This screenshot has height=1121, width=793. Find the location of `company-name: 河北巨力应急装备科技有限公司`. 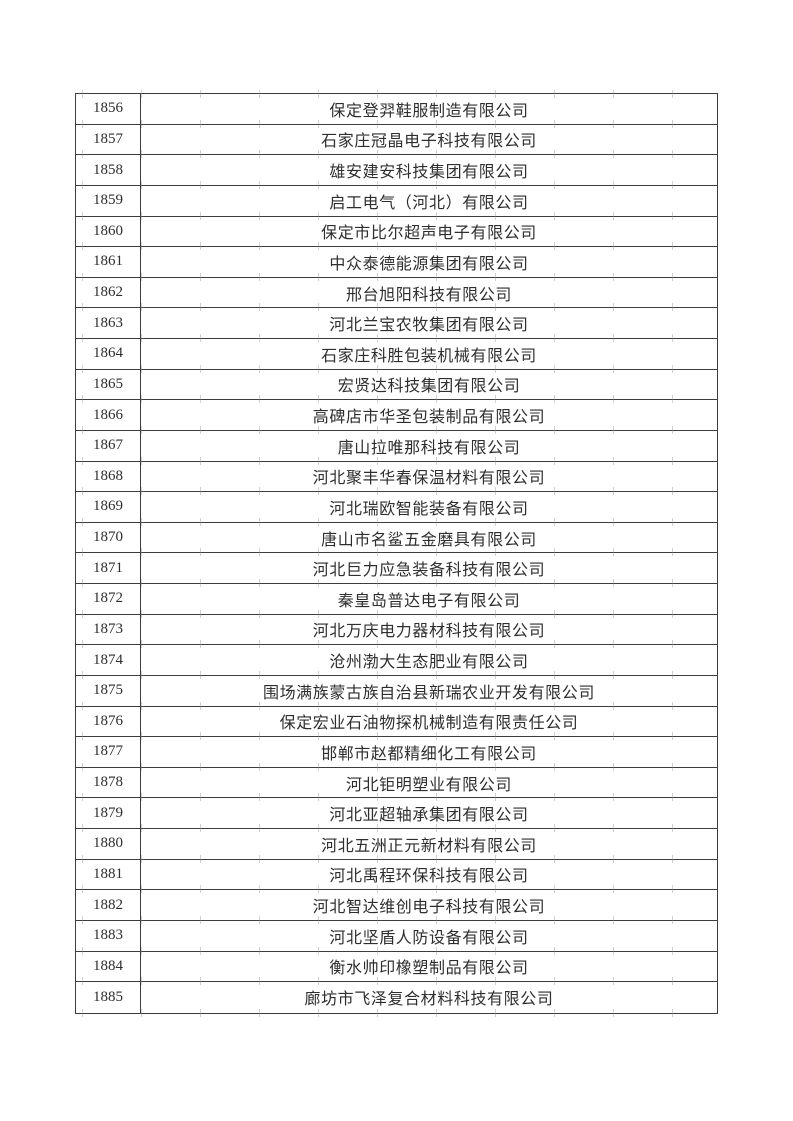

company-name: 河北巨力应急装备科技有限公司 is located at coordinates (429, 571).